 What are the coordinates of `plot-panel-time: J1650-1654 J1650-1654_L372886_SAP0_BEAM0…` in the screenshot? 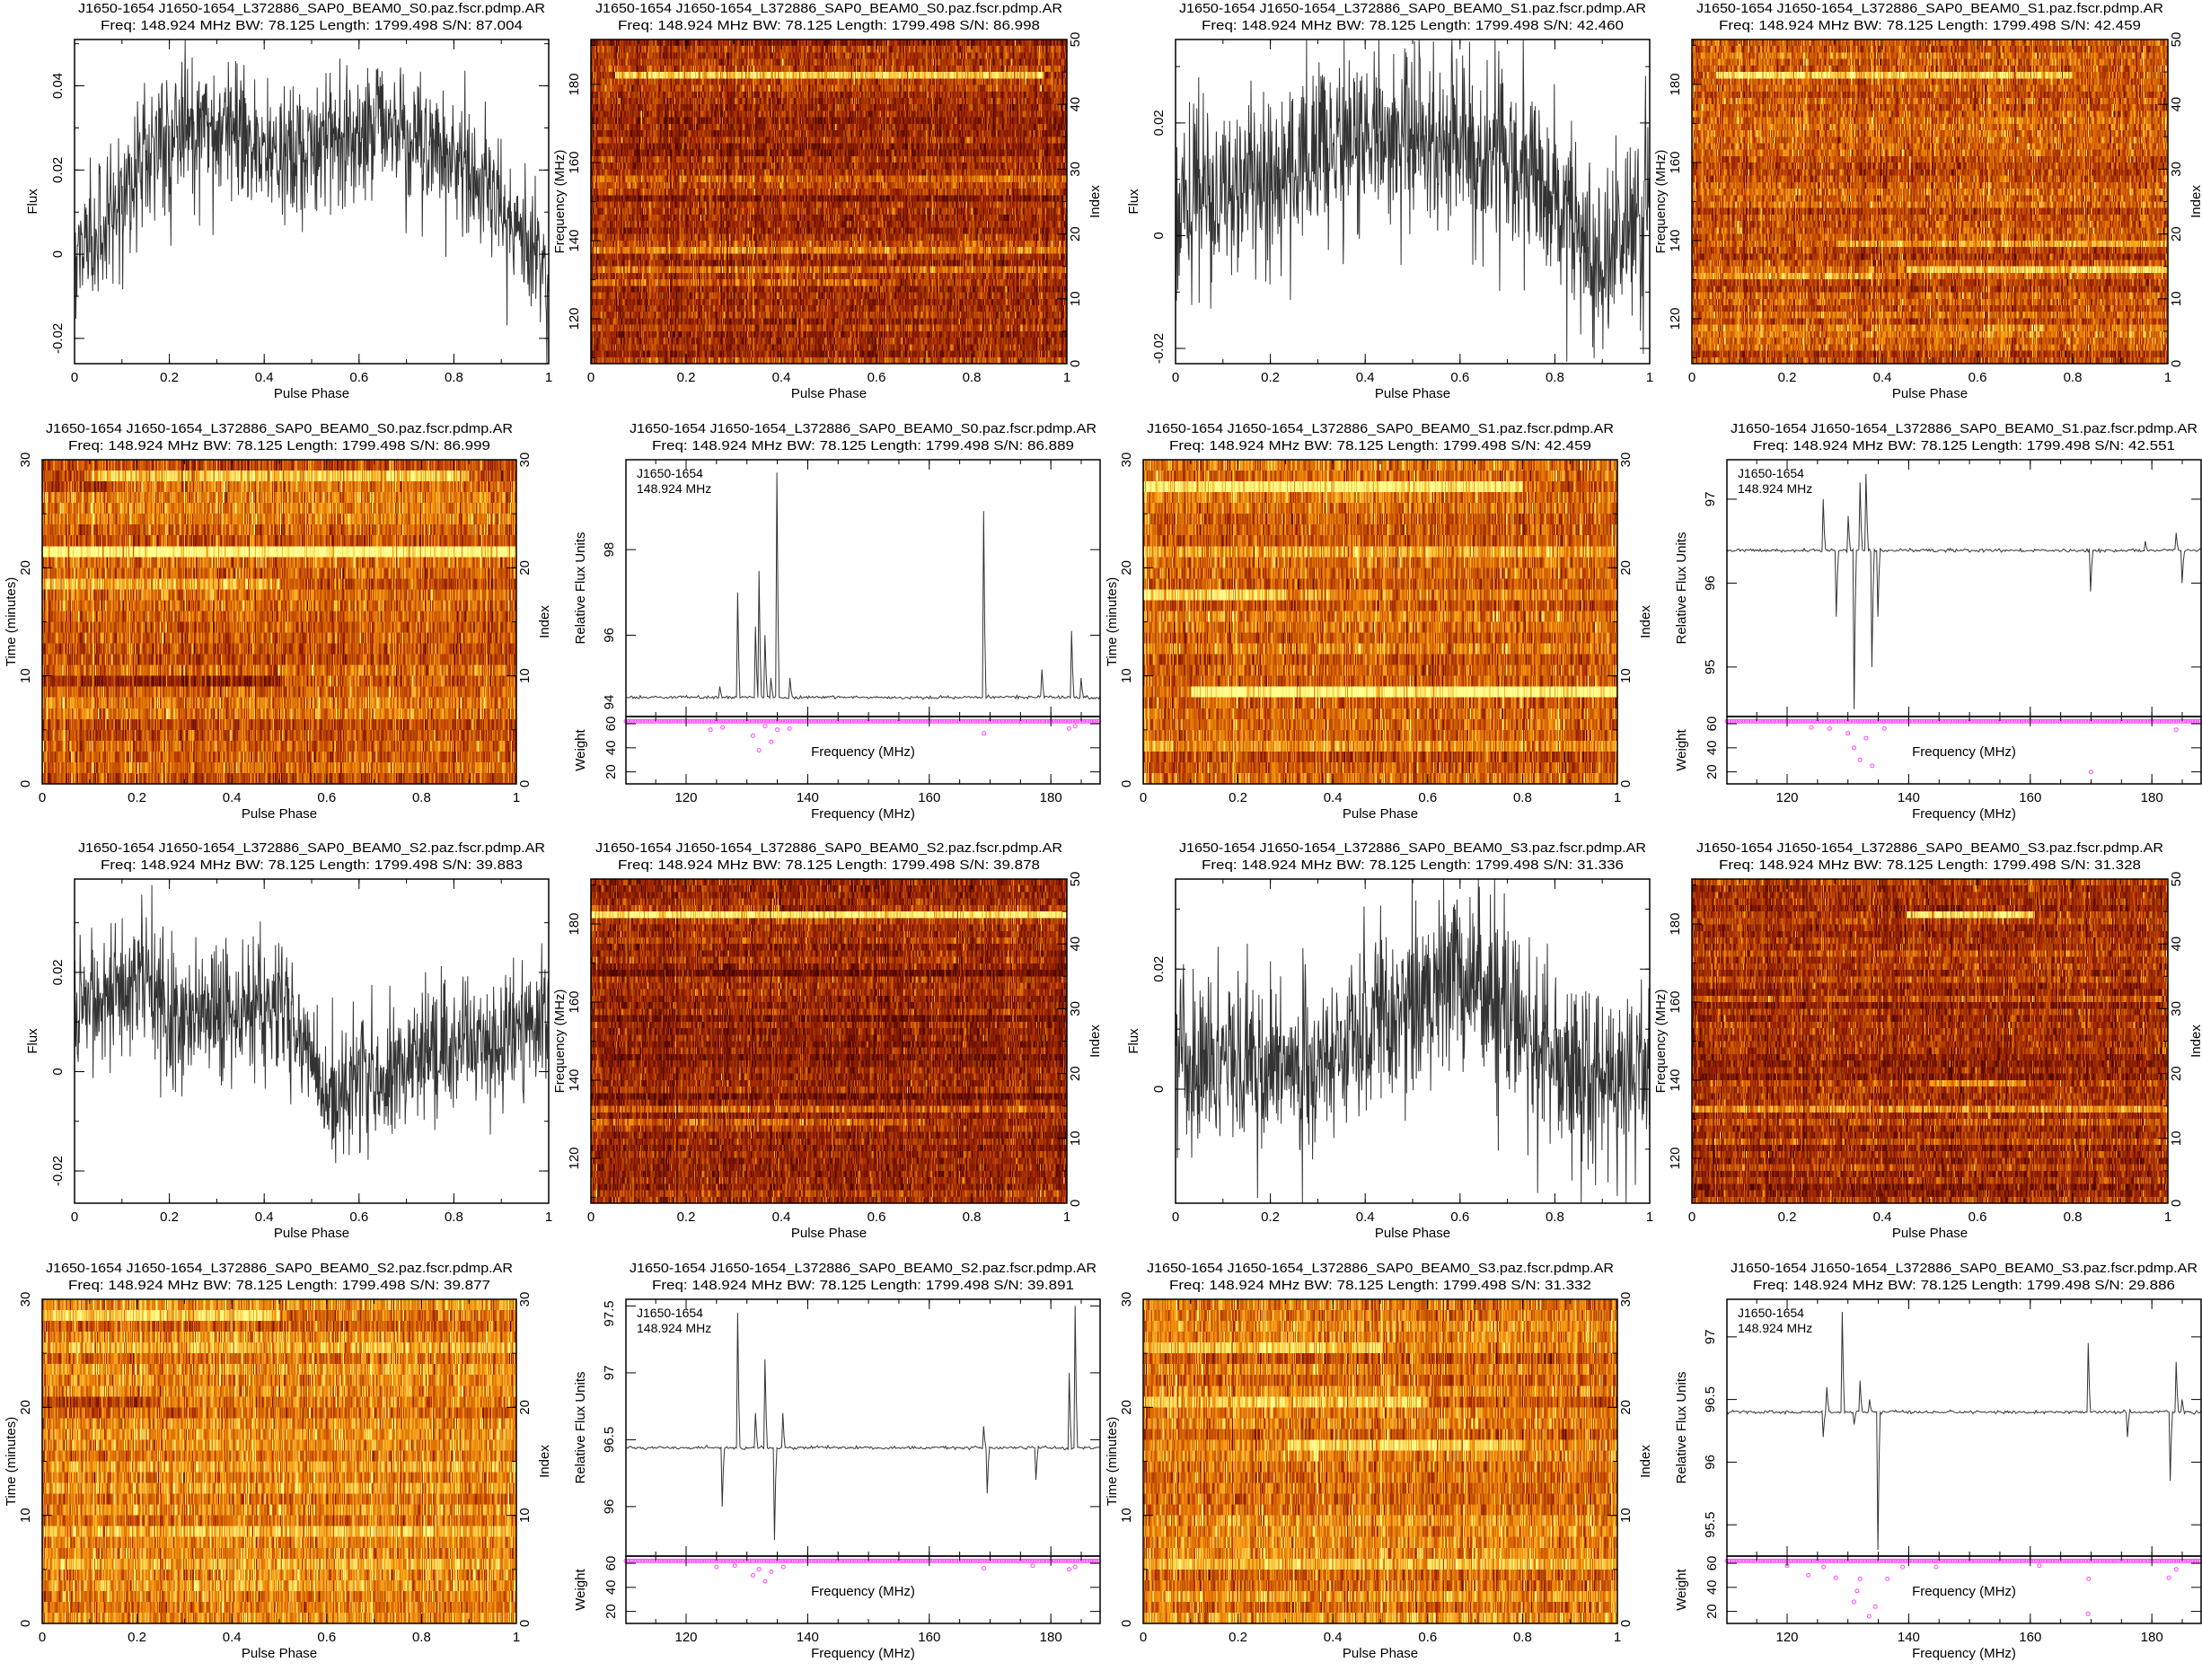 It's located at (1377, 630).